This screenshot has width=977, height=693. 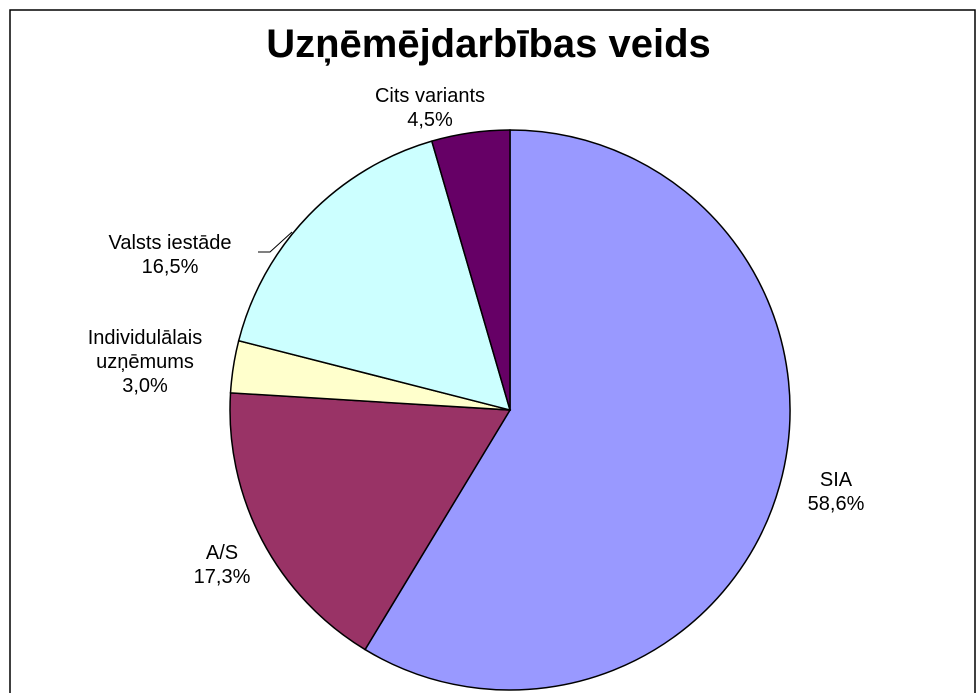 What do you see at coordinates (488, 44) in the screenshot?
I see `chart-title: Uzņēmējdarbības veids` at bounding box center [488, 44].